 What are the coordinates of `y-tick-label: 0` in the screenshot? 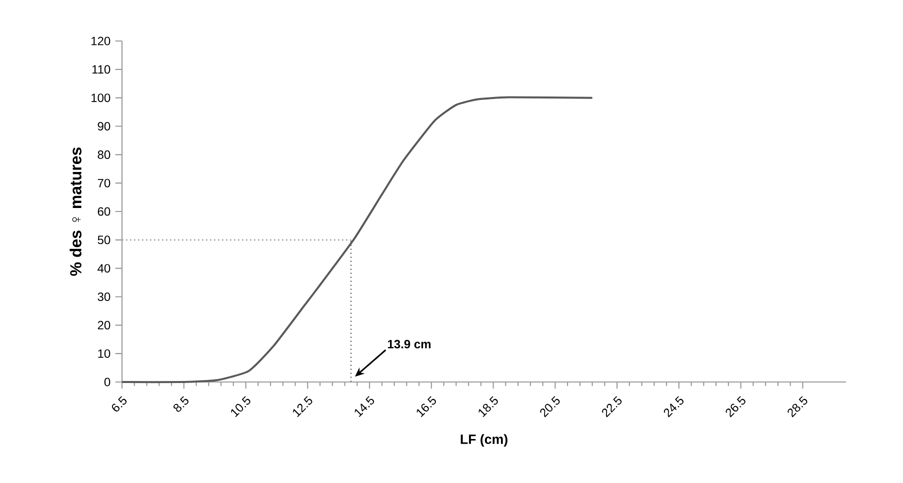 It's located at (107, 382).